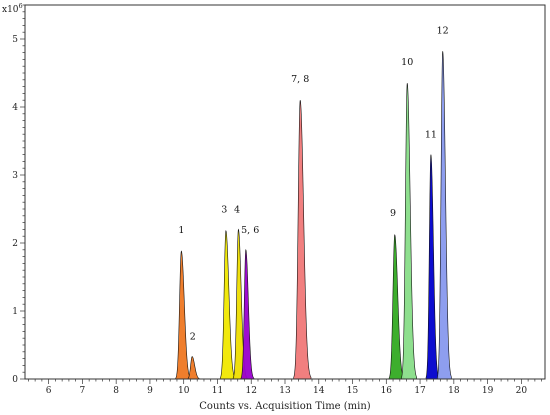  What do you see at coordinates (393, 213) in the screenshot?
I see `peak-label-7: 9` at bounding box center [393, 213].